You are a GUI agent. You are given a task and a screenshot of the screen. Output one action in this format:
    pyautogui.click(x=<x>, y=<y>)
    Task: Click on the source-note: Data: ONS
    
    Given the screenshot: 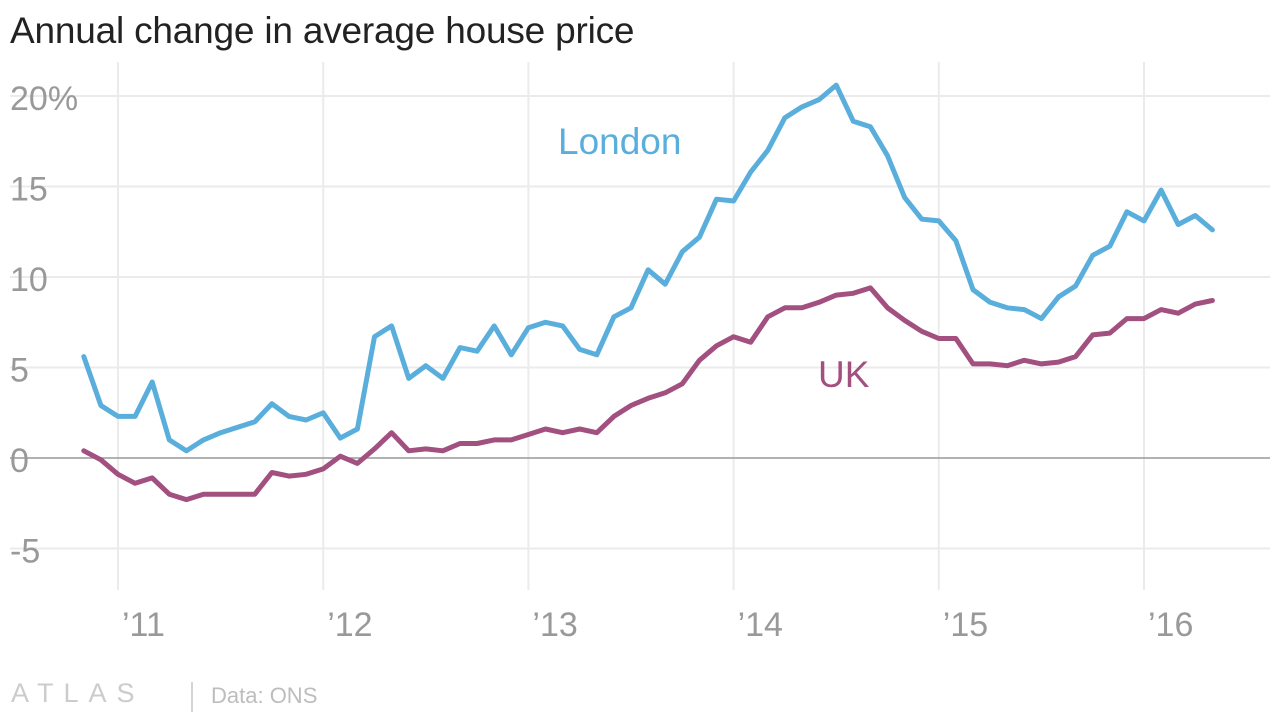 What is the action you would take?
    pyautogui.click(x=264, y=695)
    